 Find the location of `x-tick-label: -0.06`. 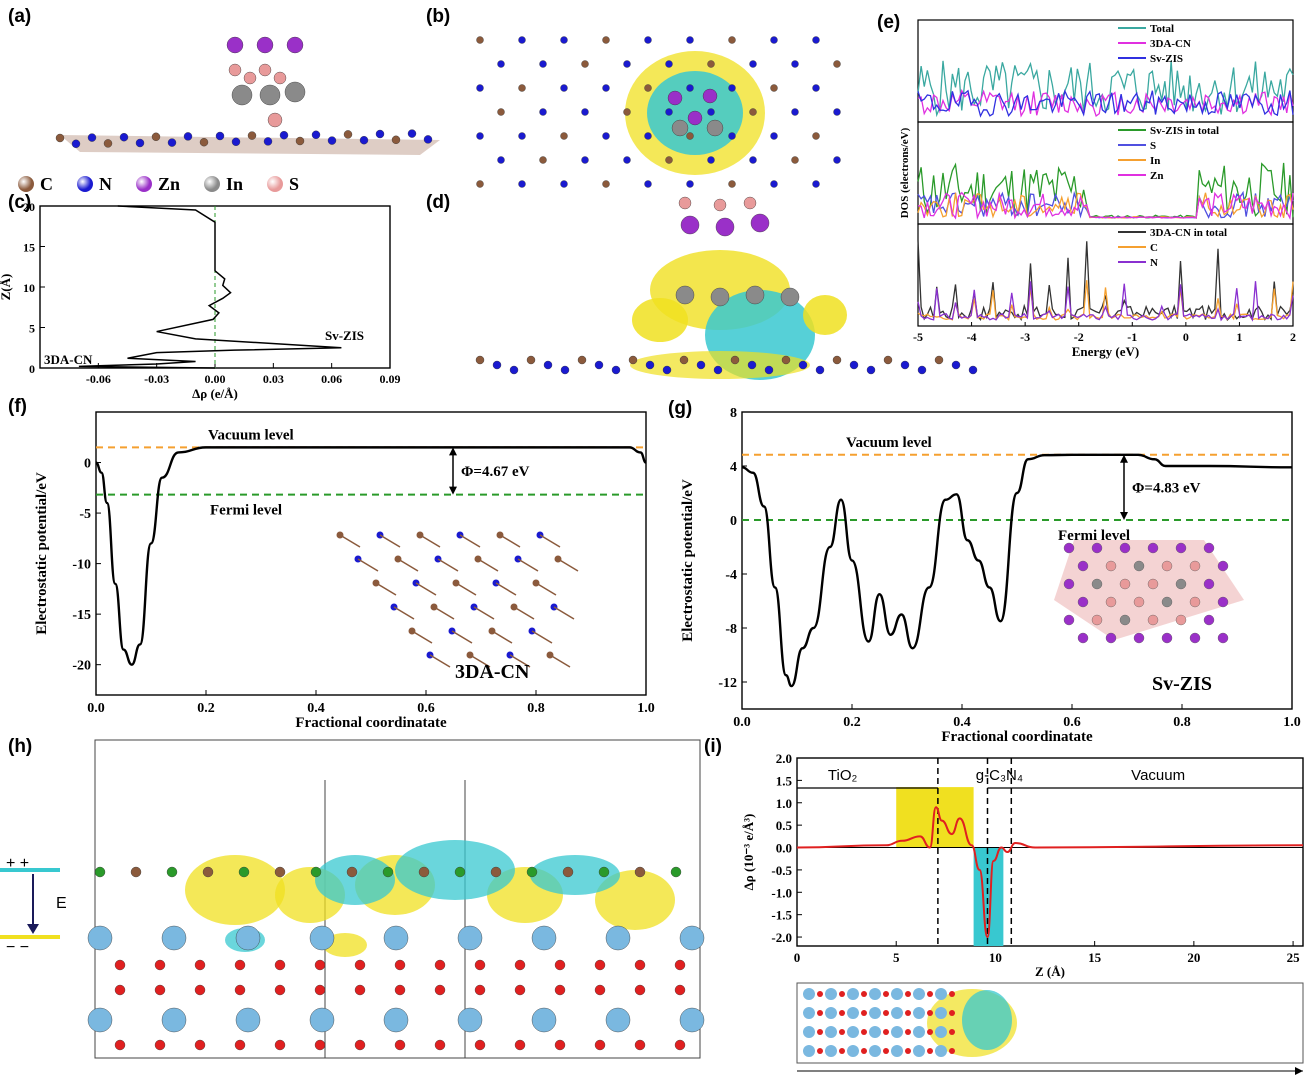

x-tick-label: -0.06 is located at coordinates (98, 379).